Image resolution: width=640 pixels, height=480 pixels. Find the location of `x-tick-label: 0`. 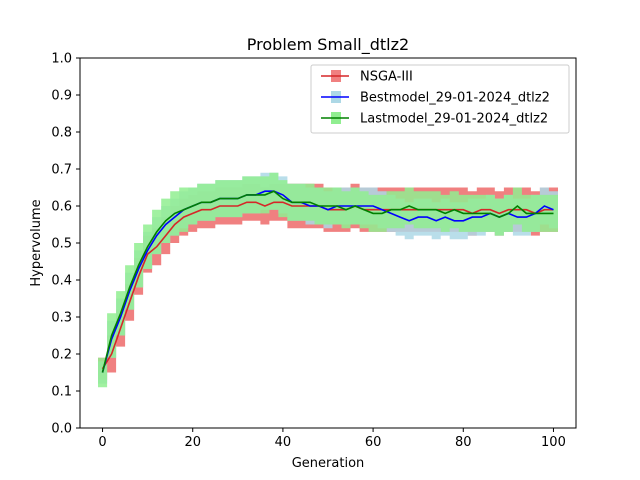

x-tick-label: 0 is located at coordinates (102, 442).